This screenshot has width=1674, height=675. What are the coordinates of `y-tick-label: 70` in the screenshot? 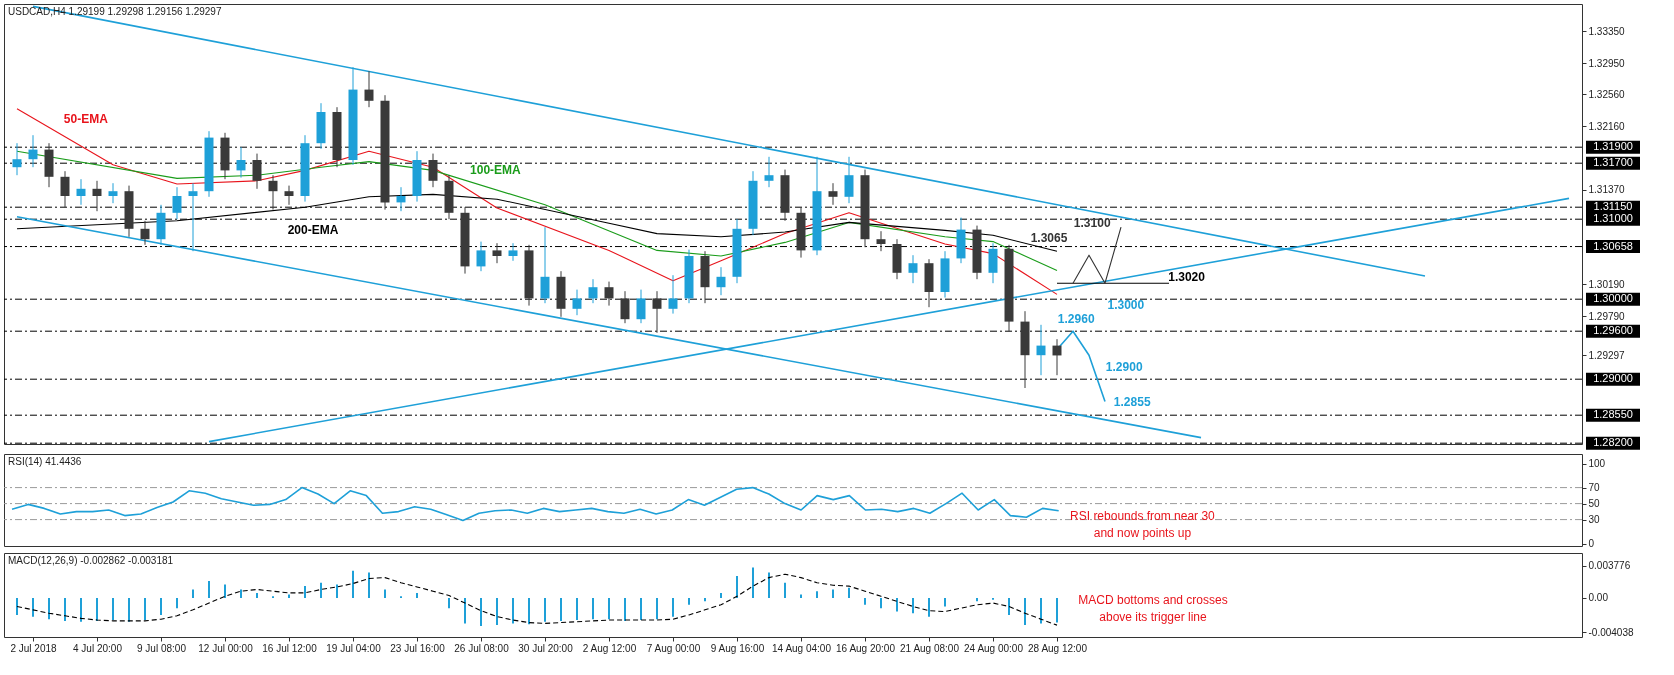 It's located at (1594, 488).